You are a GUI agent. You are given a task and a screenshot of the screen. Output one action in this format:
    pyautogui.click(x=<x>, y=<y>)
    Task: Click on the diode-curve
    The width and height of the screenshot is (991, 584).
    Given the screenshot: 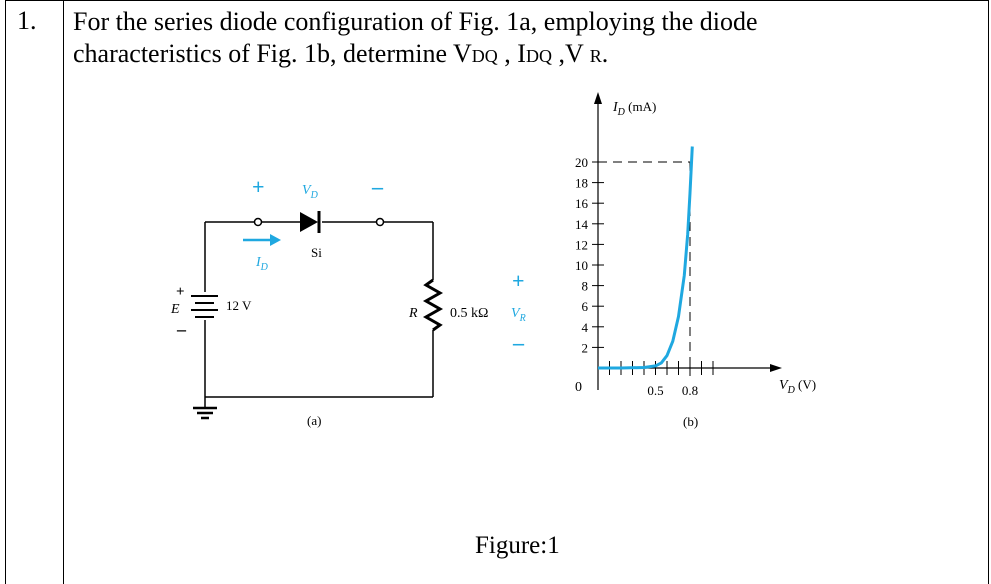 What is the action you would take?
    pyautogui.click(x=646, y=258)
    